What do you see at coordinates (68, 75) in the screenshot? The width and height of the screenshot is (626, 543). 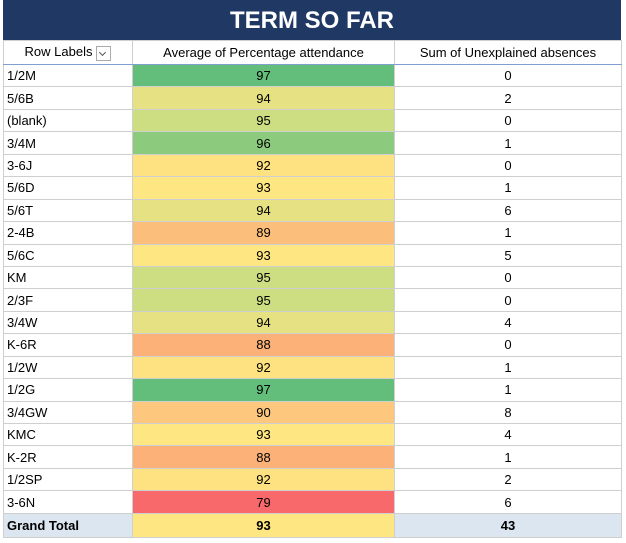 I see `row-label: 1/2M` at bounding box center [68, 75].